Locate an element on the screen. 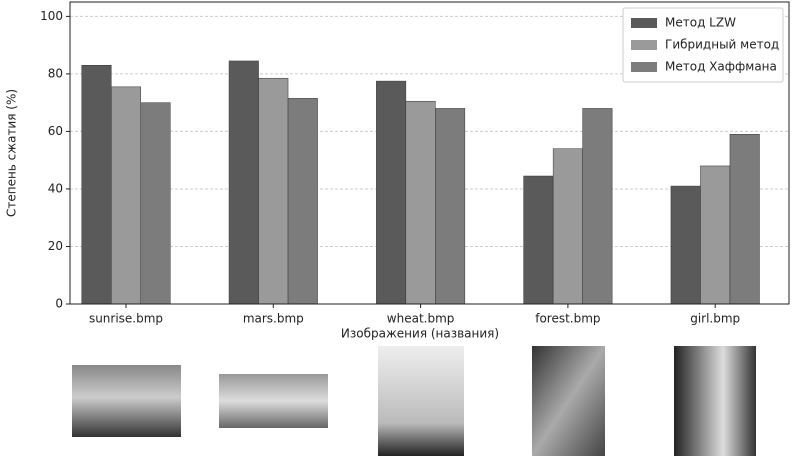 The height and width of the screenshot is (456, 795). x-tick-label: girl.bmp is located at coordinates (715, 319).